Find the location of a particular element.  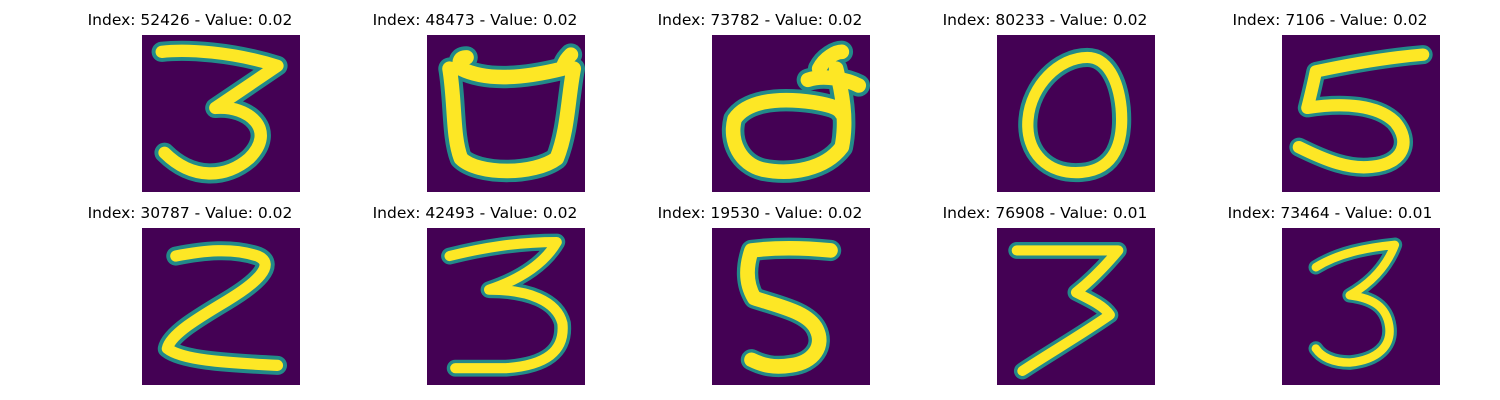

digit-panel: Index: 80233 - Value: 0.02 is located at coordinates (1045, 96).